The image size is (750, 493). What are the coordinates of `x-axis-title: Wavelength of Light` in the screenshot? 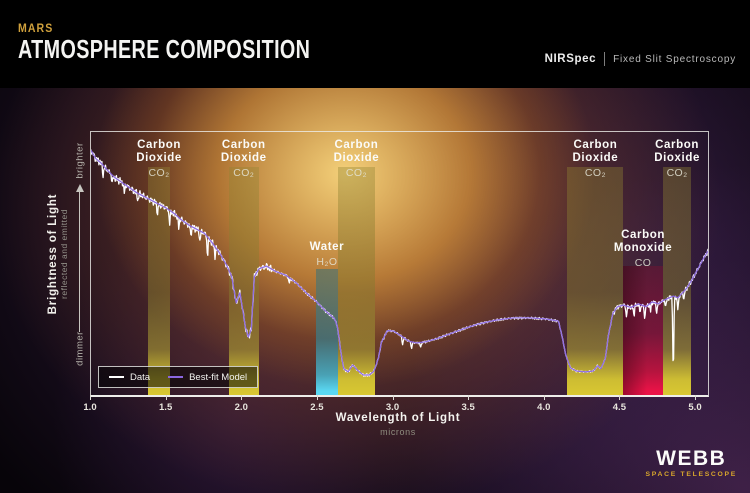 It's located at (398, 418).